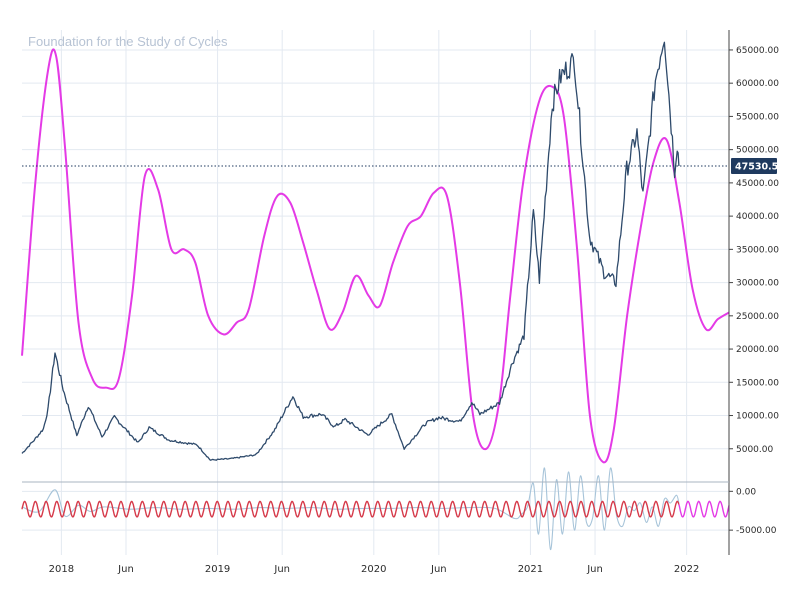 The image size is (800, 600). Describe the element at coordinates (757, 317) in the screenshot. I see `y-tick-label: 25000.00` at that location.